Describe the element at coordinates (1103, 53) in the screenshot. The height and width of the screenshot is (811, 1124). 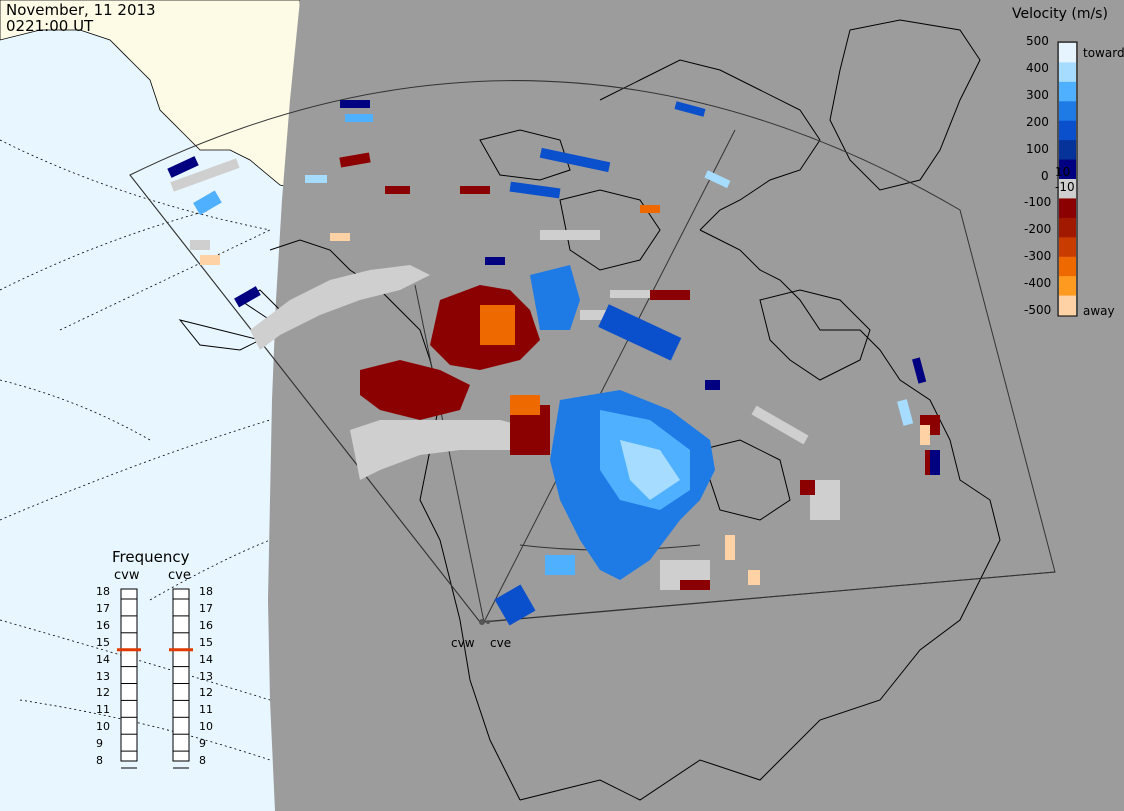
I see `colorbar-toward-label: toward` at that location.